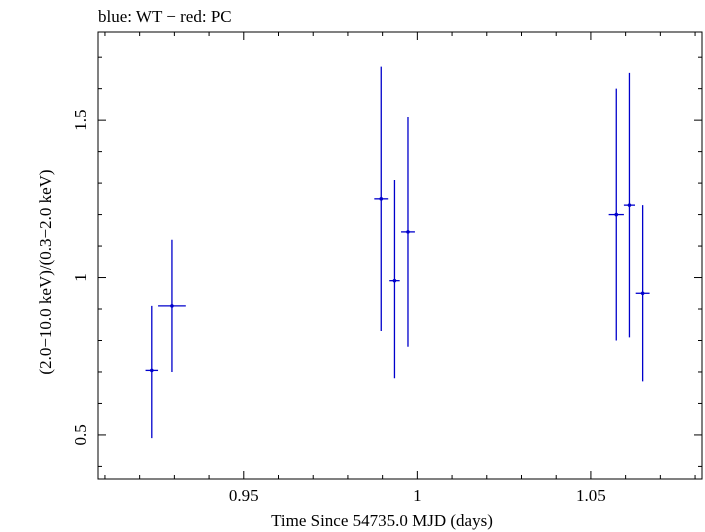 The width and height of the screenshot is (705, 532). What do you see at coordinates (591, 495) in the screenshot?
I see `x-tick-label: 1.05` at bounding box center [591, 495].